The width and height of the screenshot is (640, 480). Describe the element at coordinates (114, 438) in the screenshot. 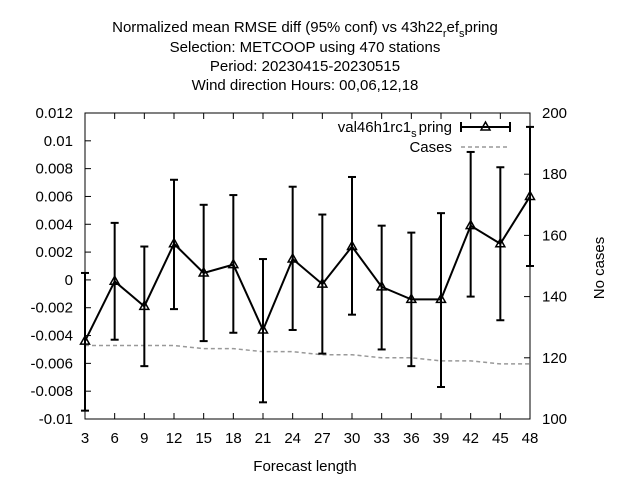

I see `x-tick-label: 6` at that location.